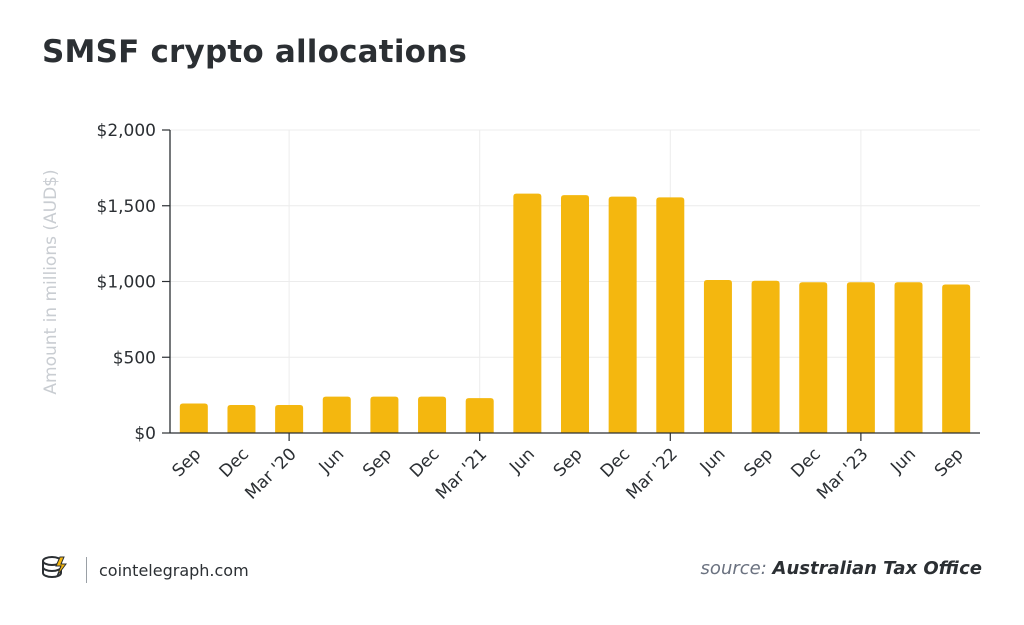 This screenshot has height=625, width=1024. I want to click on brand-footer: cointelegraph.com, so click(144, 570).